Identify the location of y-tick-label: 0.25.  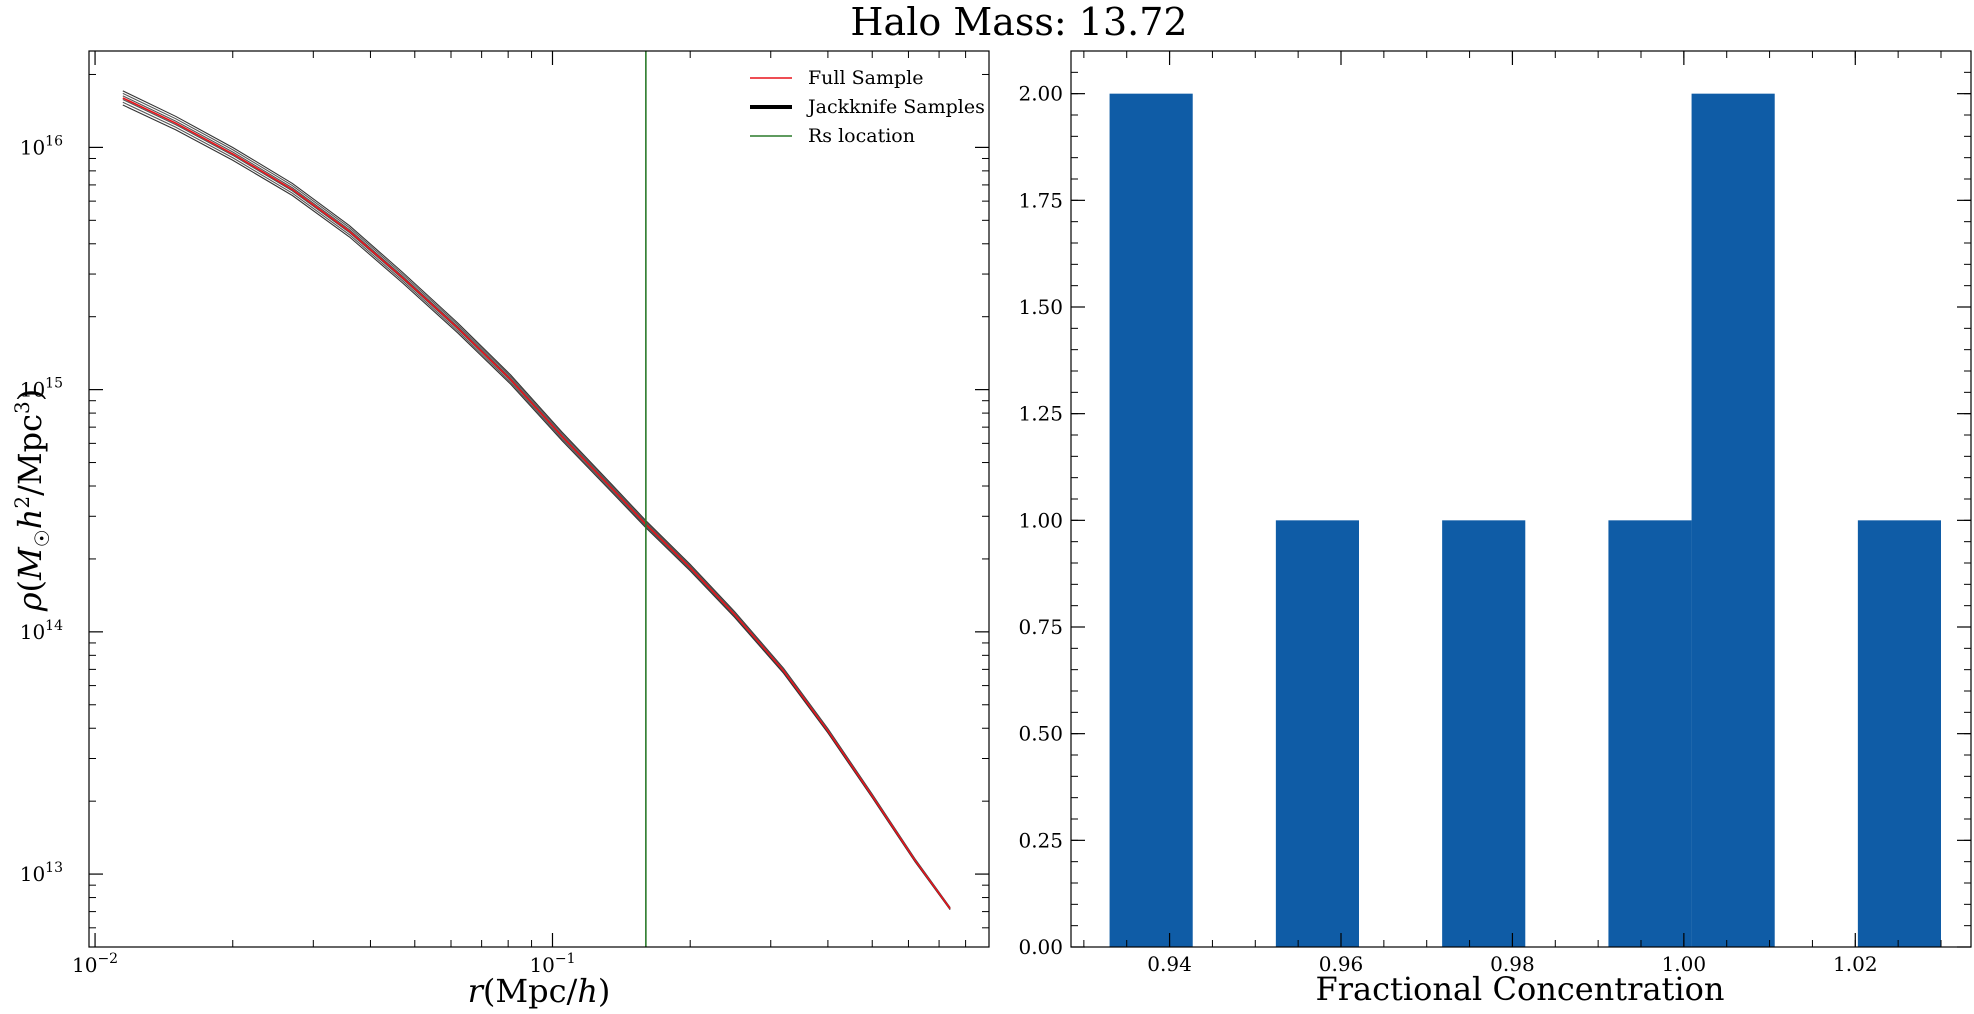
(1040, 840).